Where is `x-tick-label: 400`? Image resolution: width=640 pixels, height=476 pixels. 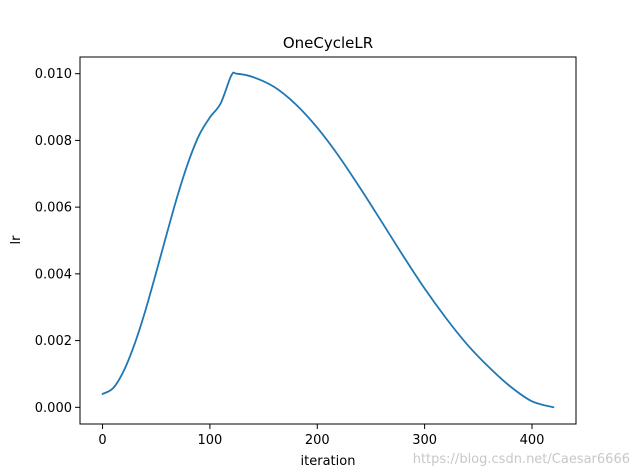
x-tick-label: 400 is located at coordinates (532, 440).